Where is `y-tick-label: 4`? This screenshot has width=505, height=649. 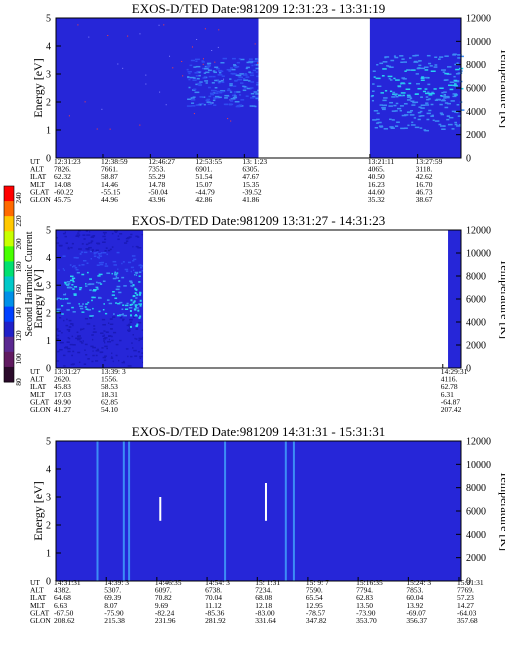
y-tick-label: 4 is located at coordinates (48, 47).